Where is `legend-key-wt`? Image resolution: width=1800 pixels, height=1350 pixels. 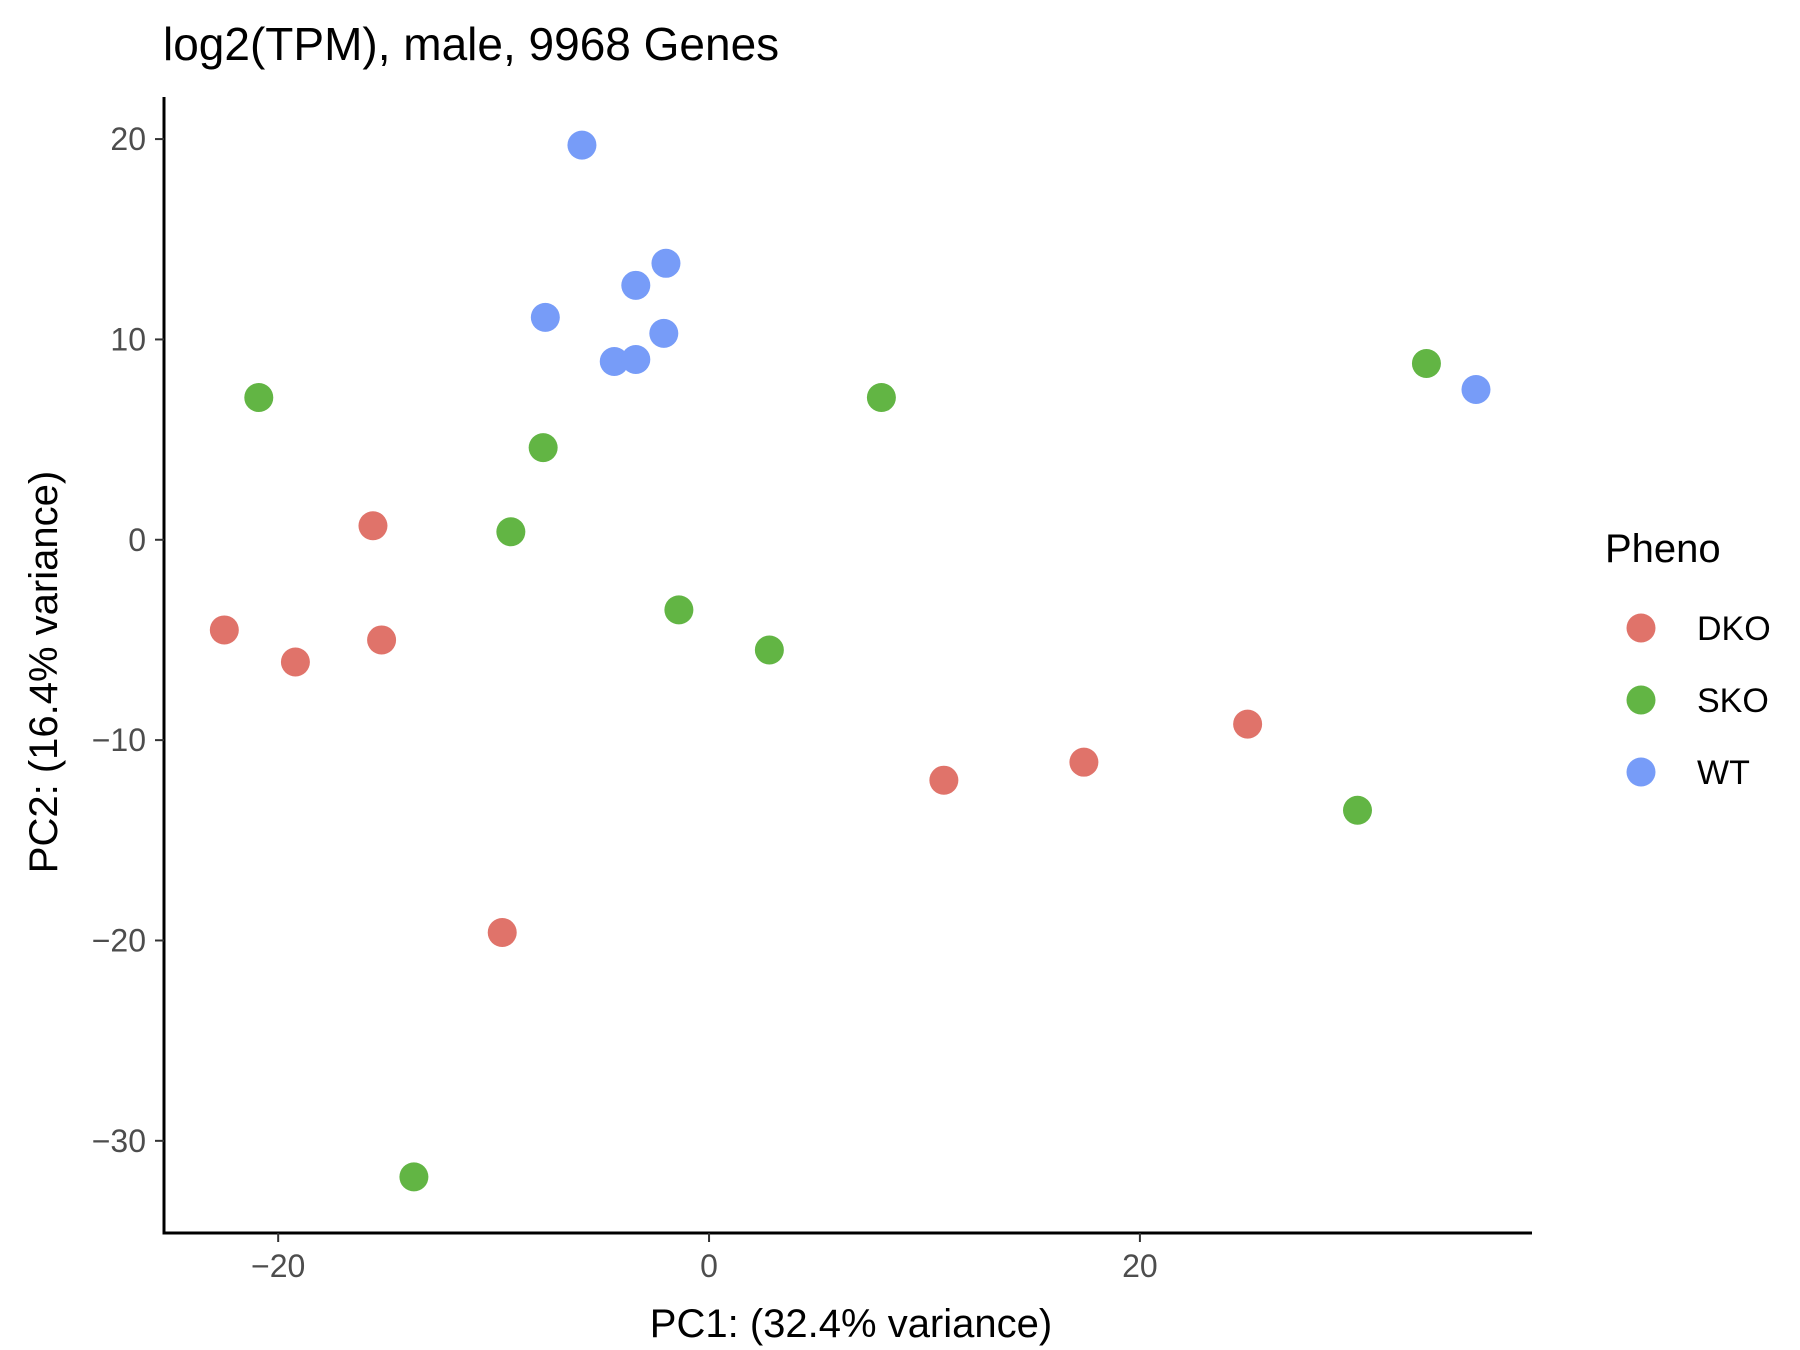
legend-key-wt is located at coordinates (1641, 772).